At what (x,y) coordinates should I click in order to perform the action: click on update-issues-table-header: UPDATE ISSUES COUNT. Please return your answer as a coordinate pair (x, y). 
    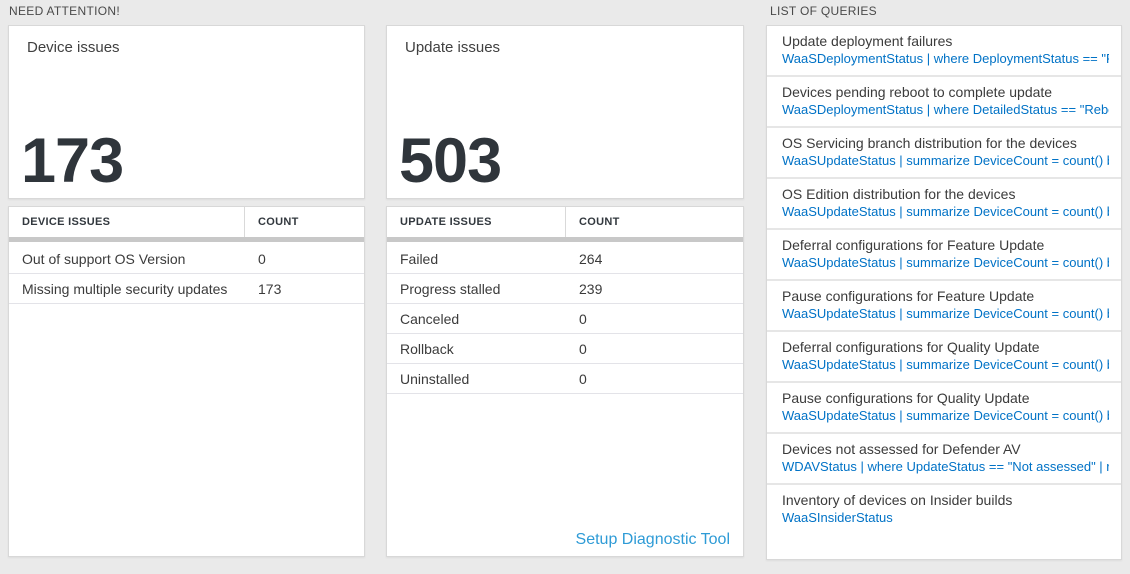
    Looking at the image, I should click on (565, 222).